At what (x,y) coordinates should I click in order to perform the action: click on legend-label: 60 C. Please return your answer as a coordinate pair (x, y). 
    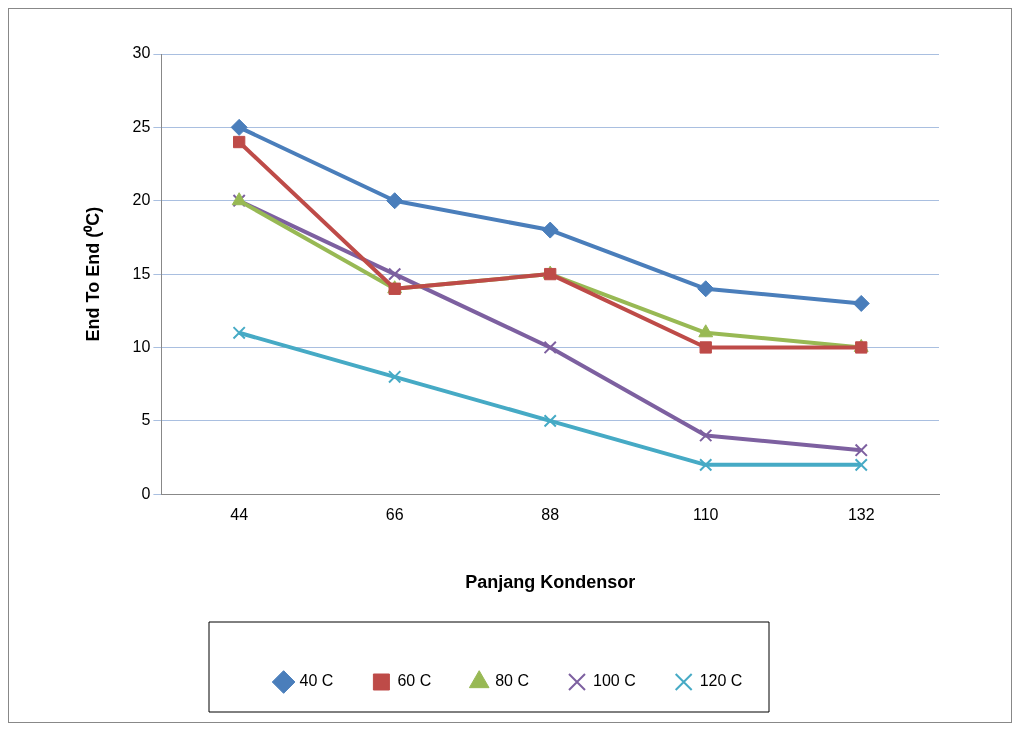
    Looking at the image, I should click on (414, 681).